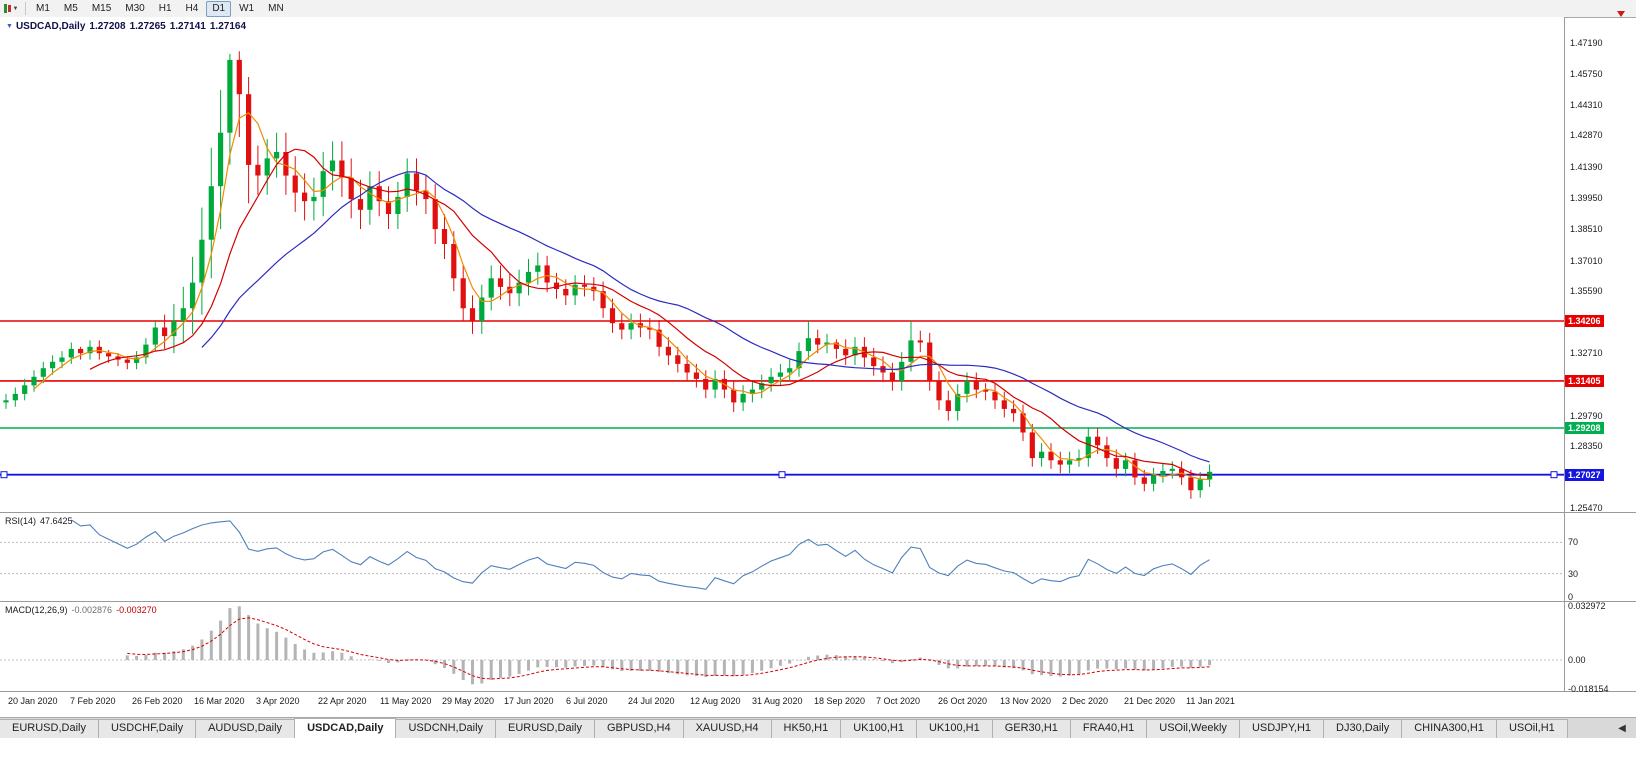 This screenshot has height=767, width=1636. Describe the element at coordinates (1586, 43) in the screenshot. I see `price-axis-label: 1.47190` at that location.